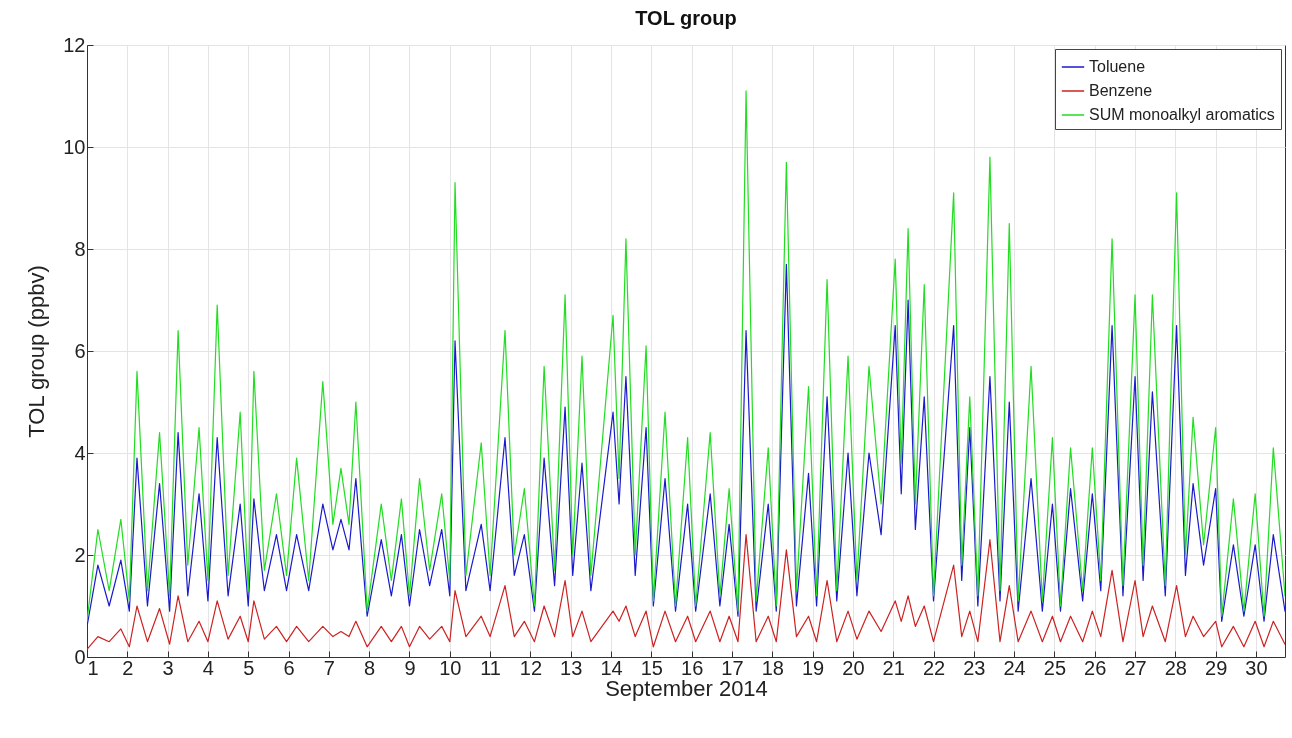 This screenshot has height=738, width=1292. I want to click on x-tick-label: 13, so click(571, 667).